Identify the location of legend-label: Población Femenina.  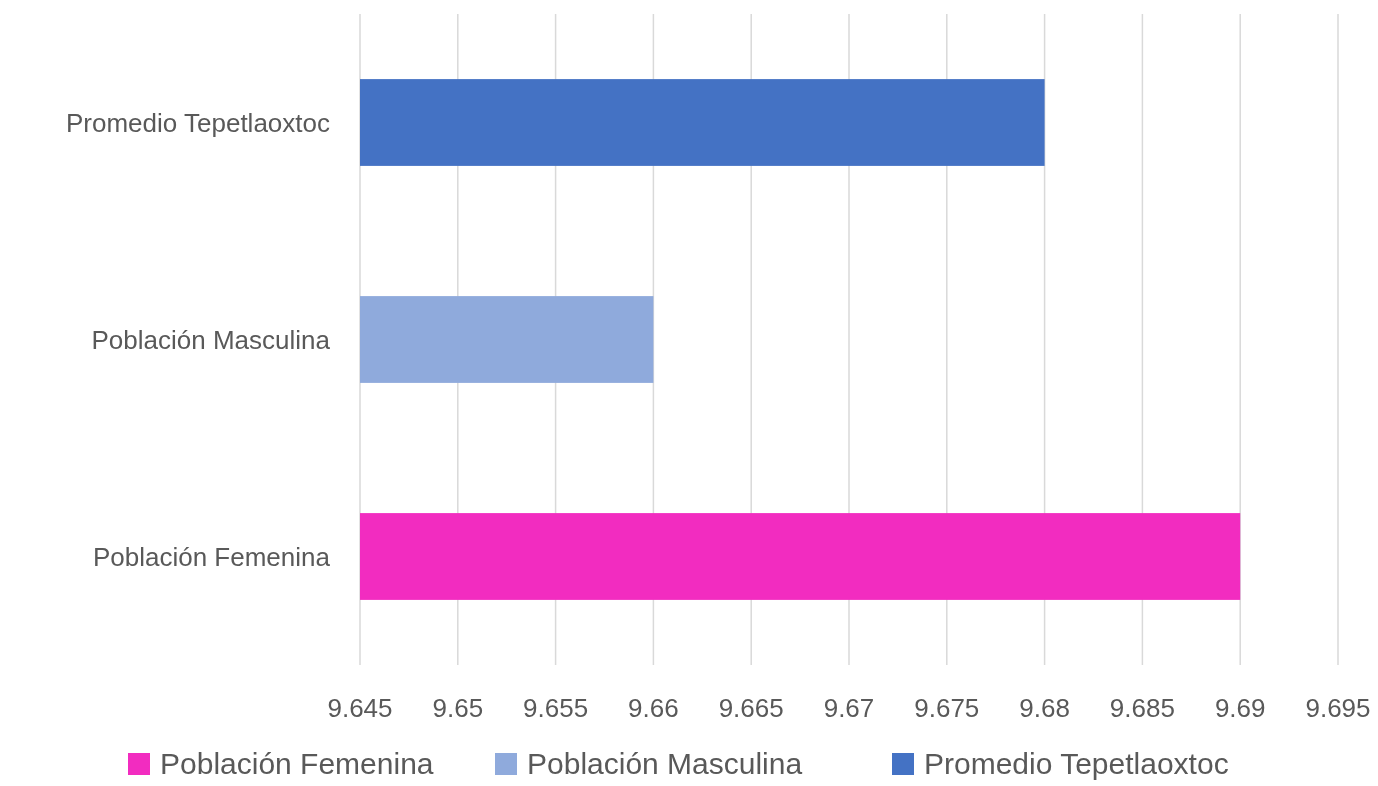
(297, 763).